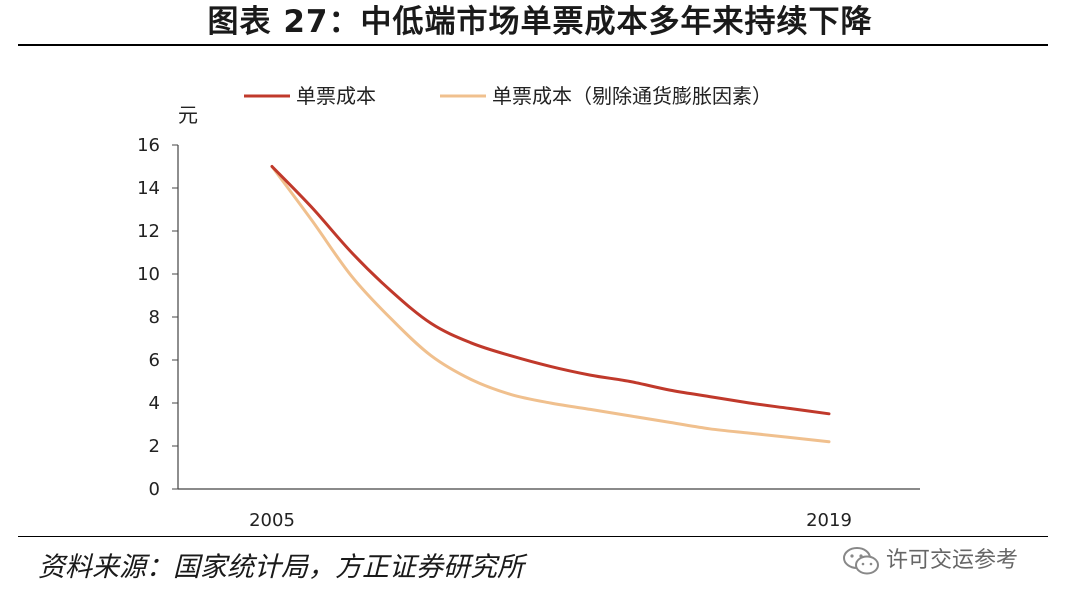  Describe the element at coordinates (861, 561) in the screenshot. I see `wechat-icon` at that location.